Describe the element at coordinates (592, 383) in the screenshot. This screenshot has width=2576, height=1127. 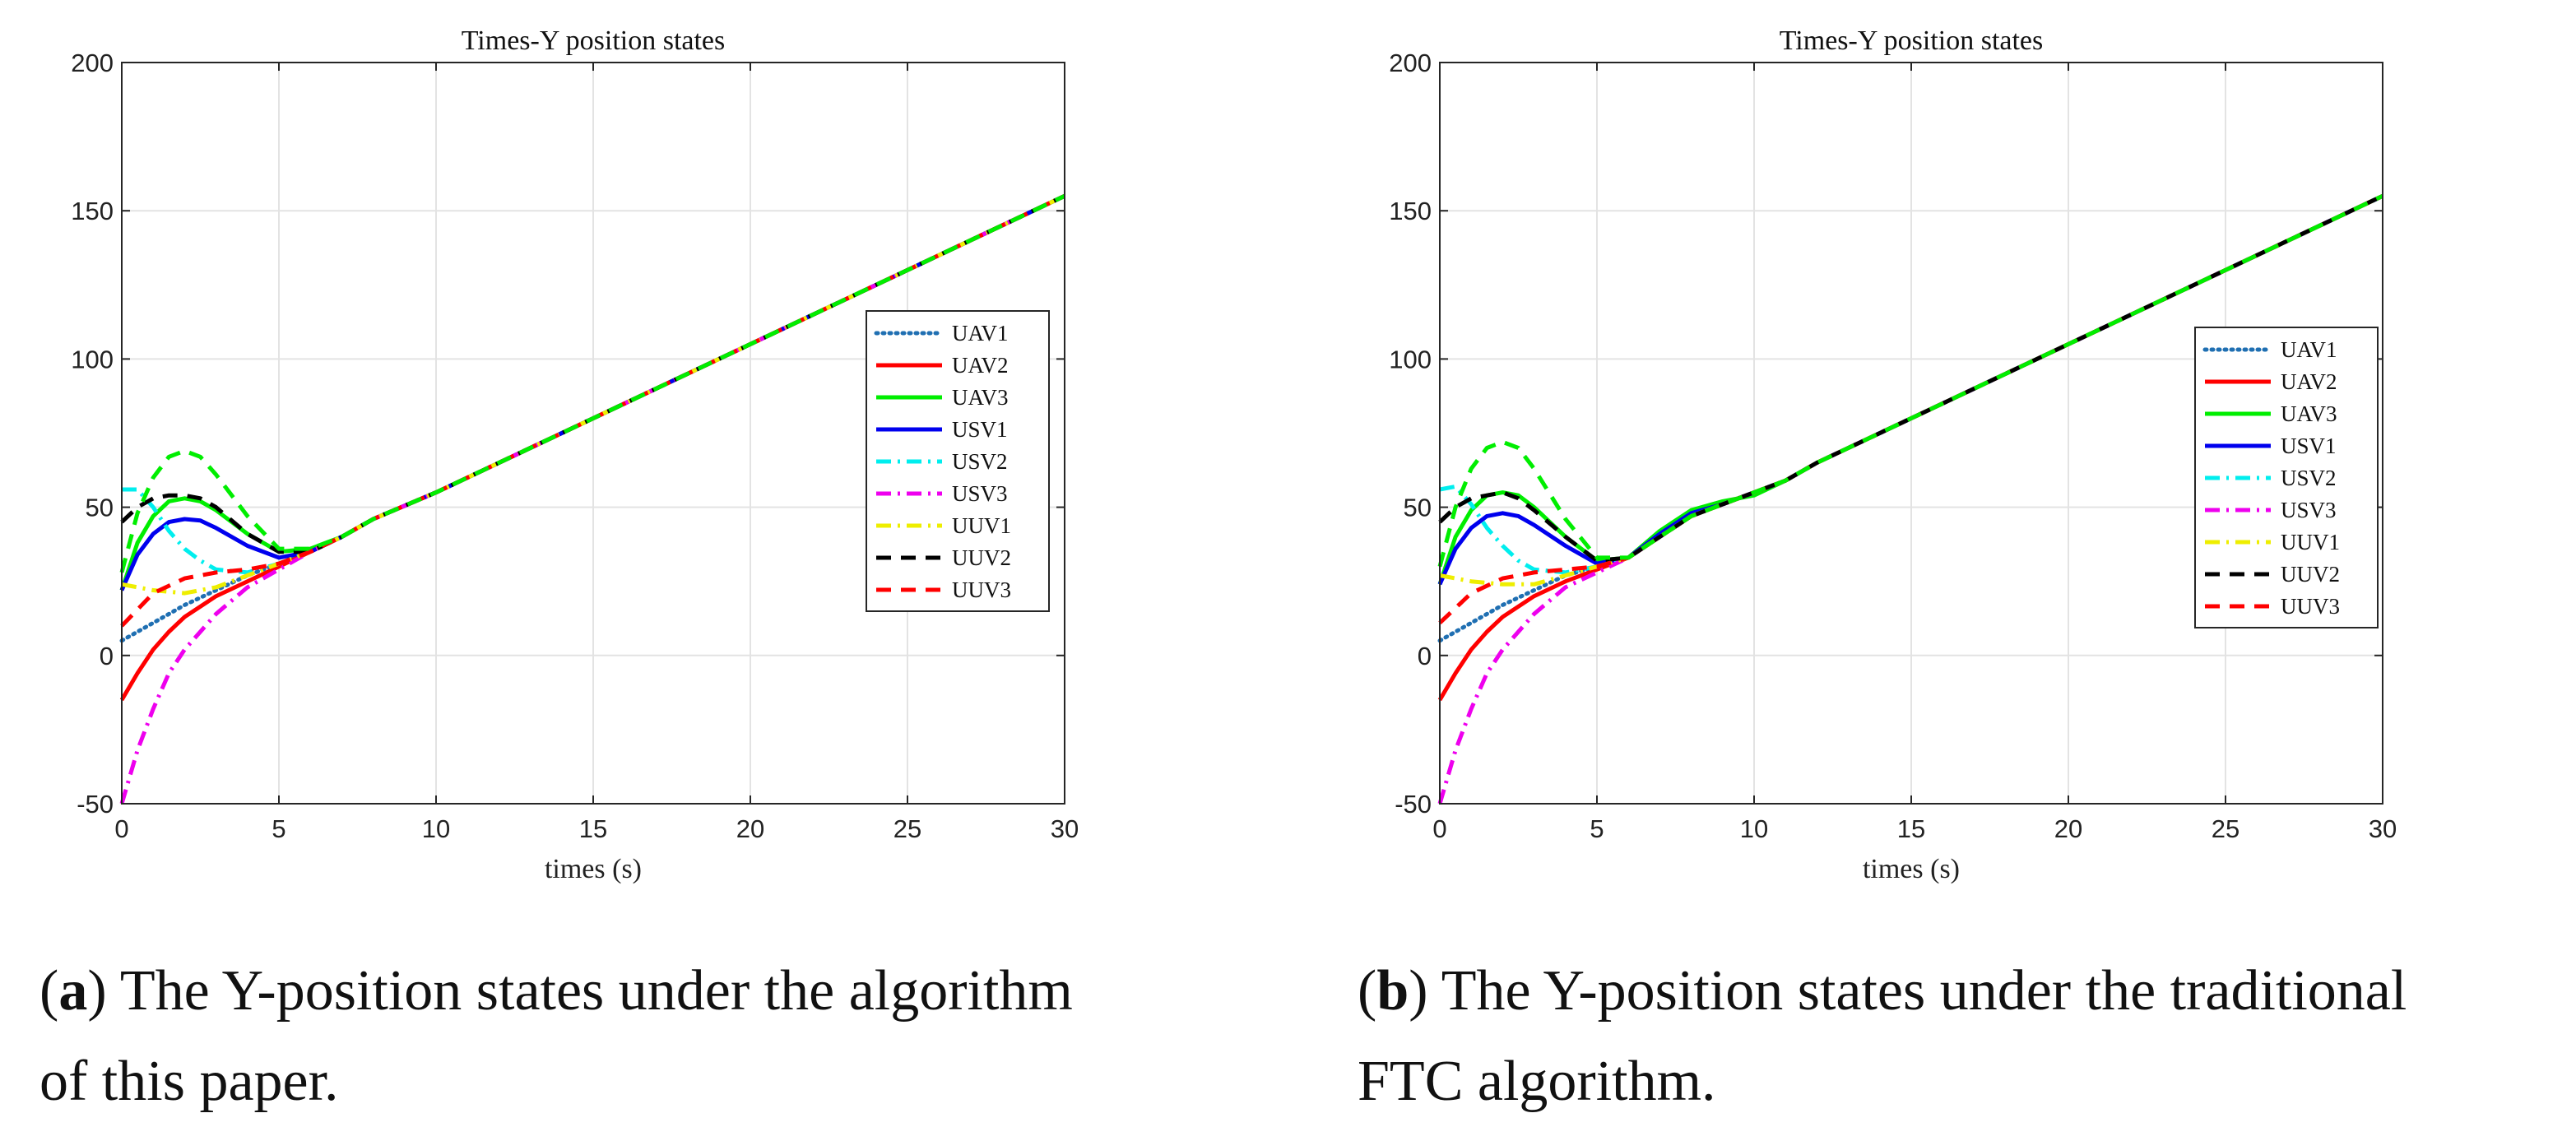
I see `chart-a-series-line-uav3-peak` at that location.